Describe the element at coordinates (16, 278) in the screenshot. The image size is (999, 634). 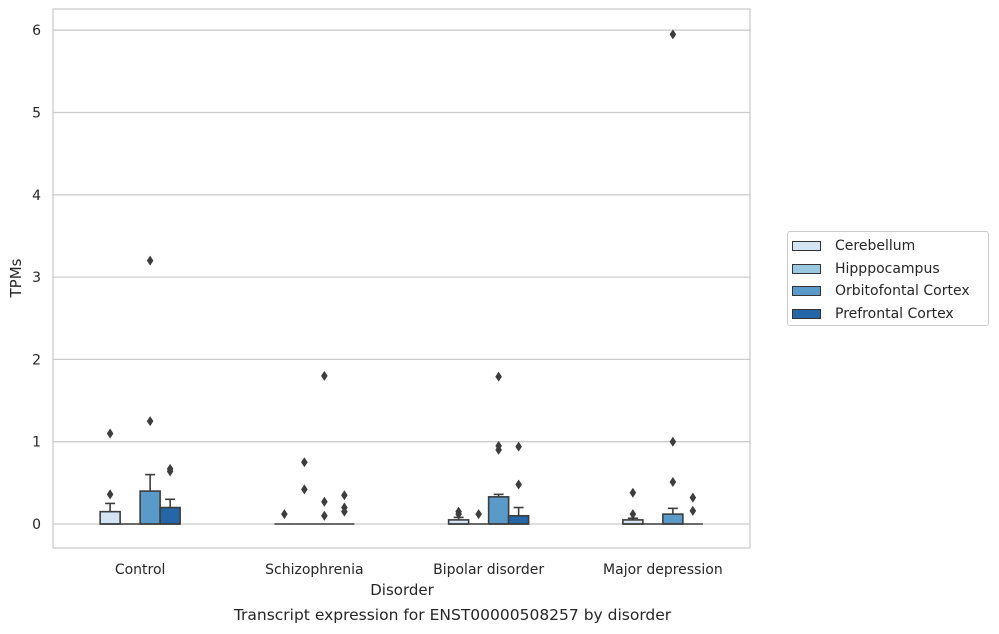
I see `y-axis-title: TPMs` at that location.